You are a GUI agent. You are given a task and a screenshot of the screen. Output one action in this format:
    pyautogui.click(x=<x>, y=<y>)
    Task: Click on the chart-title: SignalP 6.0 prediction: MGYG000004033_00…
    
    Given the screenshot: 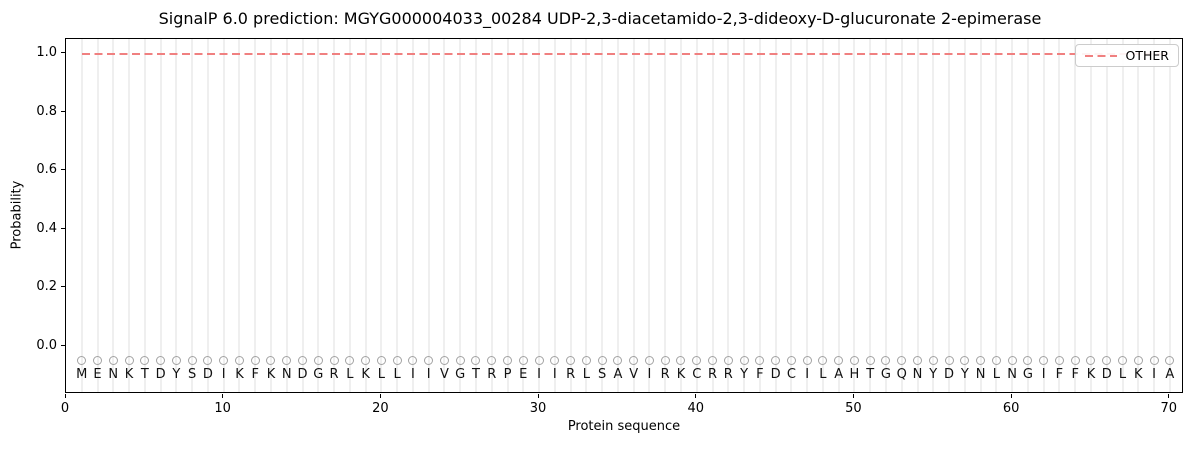 What is the action you would take?
    pyautogui.click(x=600, y=18)
    